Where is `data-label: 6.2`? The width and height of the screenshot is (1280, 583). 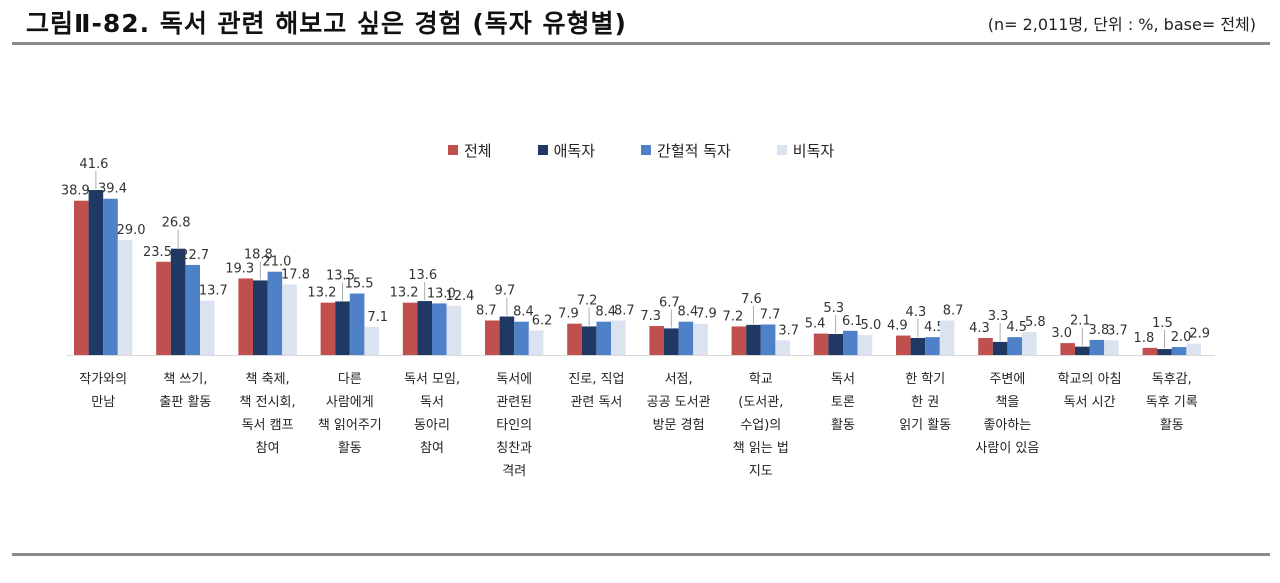 data-label: 6.2 is located at coordinates (542, 320).